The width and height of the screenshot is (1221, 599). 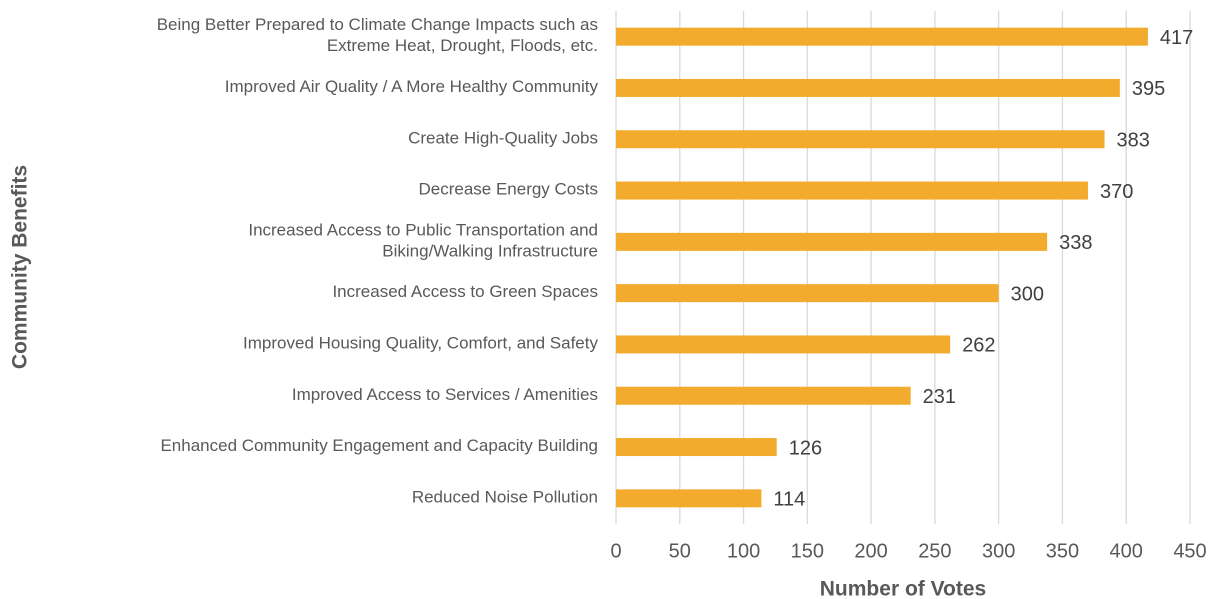 I want to click on x-tick-label: 0, so click(x=615, y=551).